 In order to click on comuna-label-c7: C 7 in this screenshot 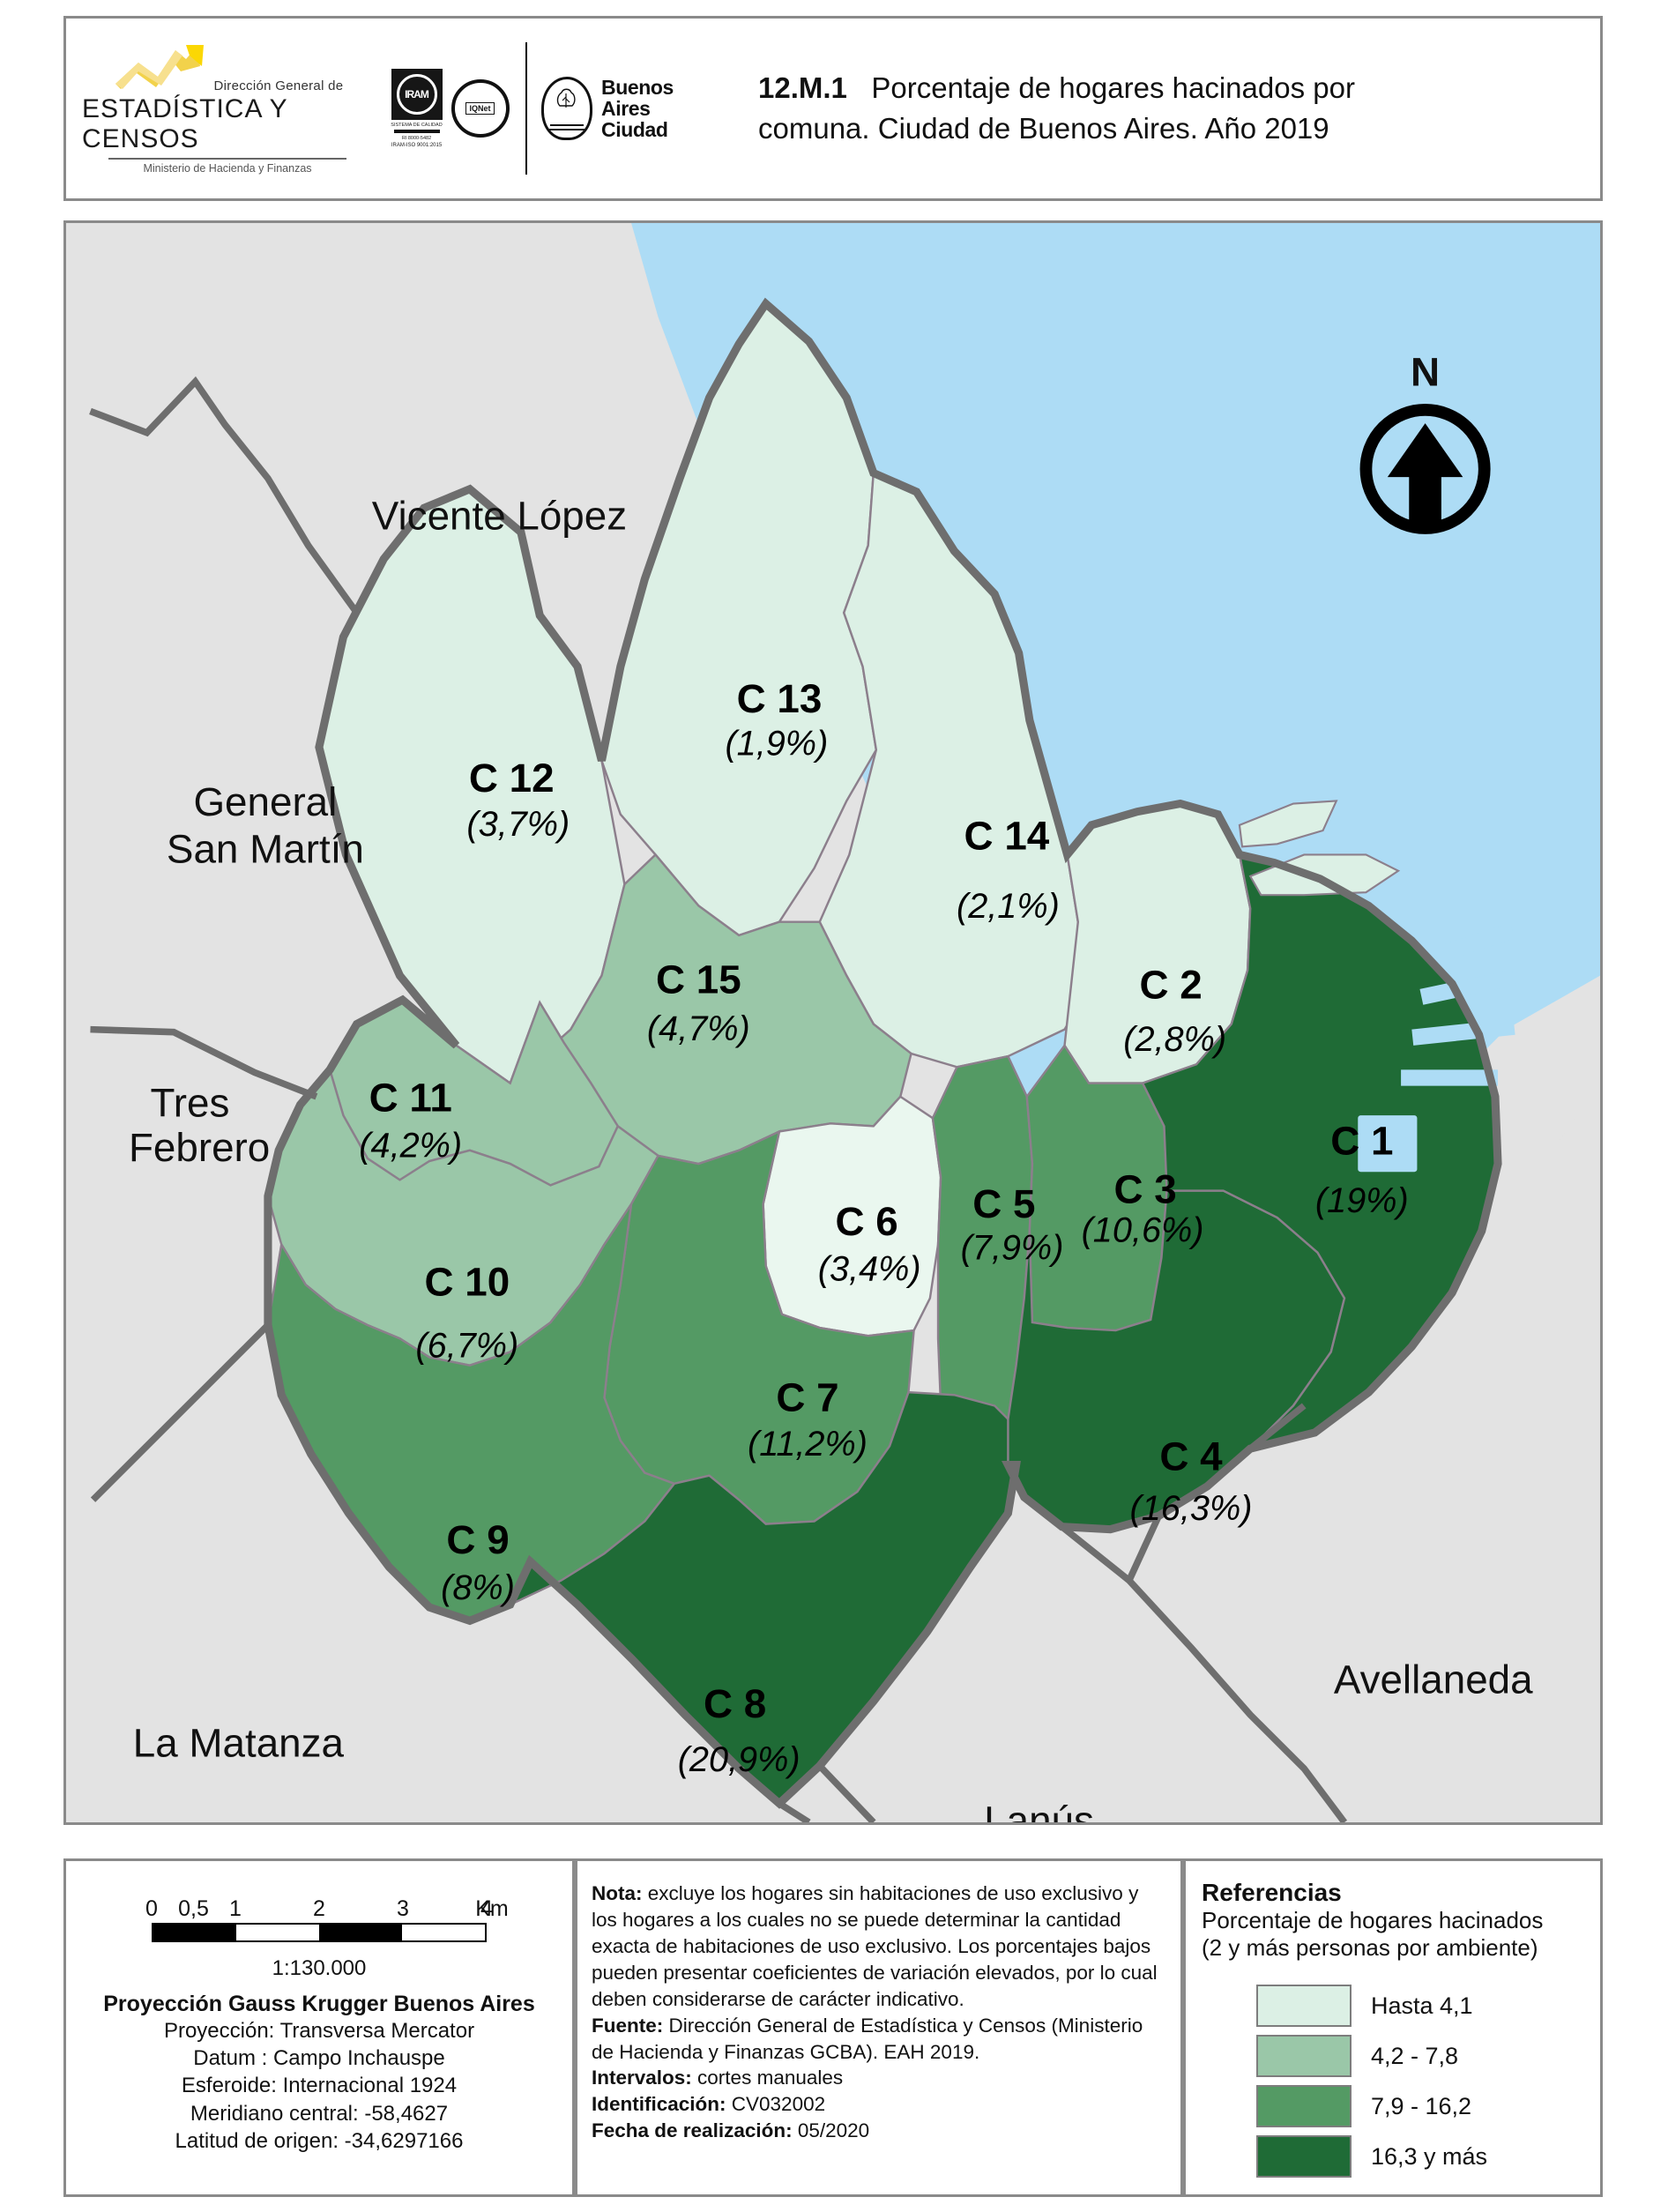, I will do `click(807, 1397)`.